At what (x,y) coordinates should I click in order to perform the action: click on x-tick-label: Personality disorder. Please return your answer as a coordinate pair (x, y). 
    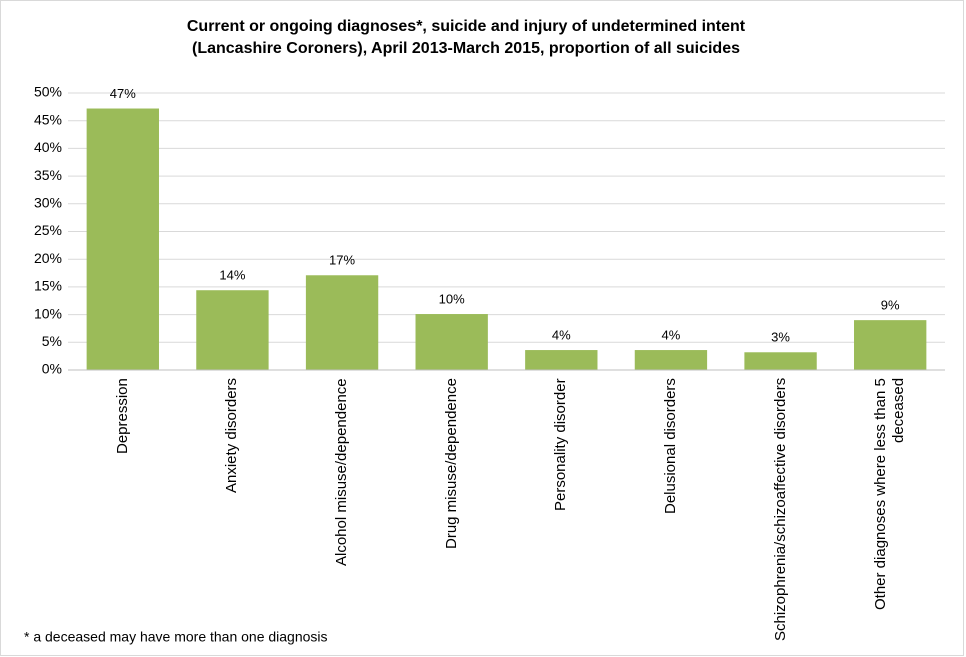
    Looking at the image, I should click on (561, 444).